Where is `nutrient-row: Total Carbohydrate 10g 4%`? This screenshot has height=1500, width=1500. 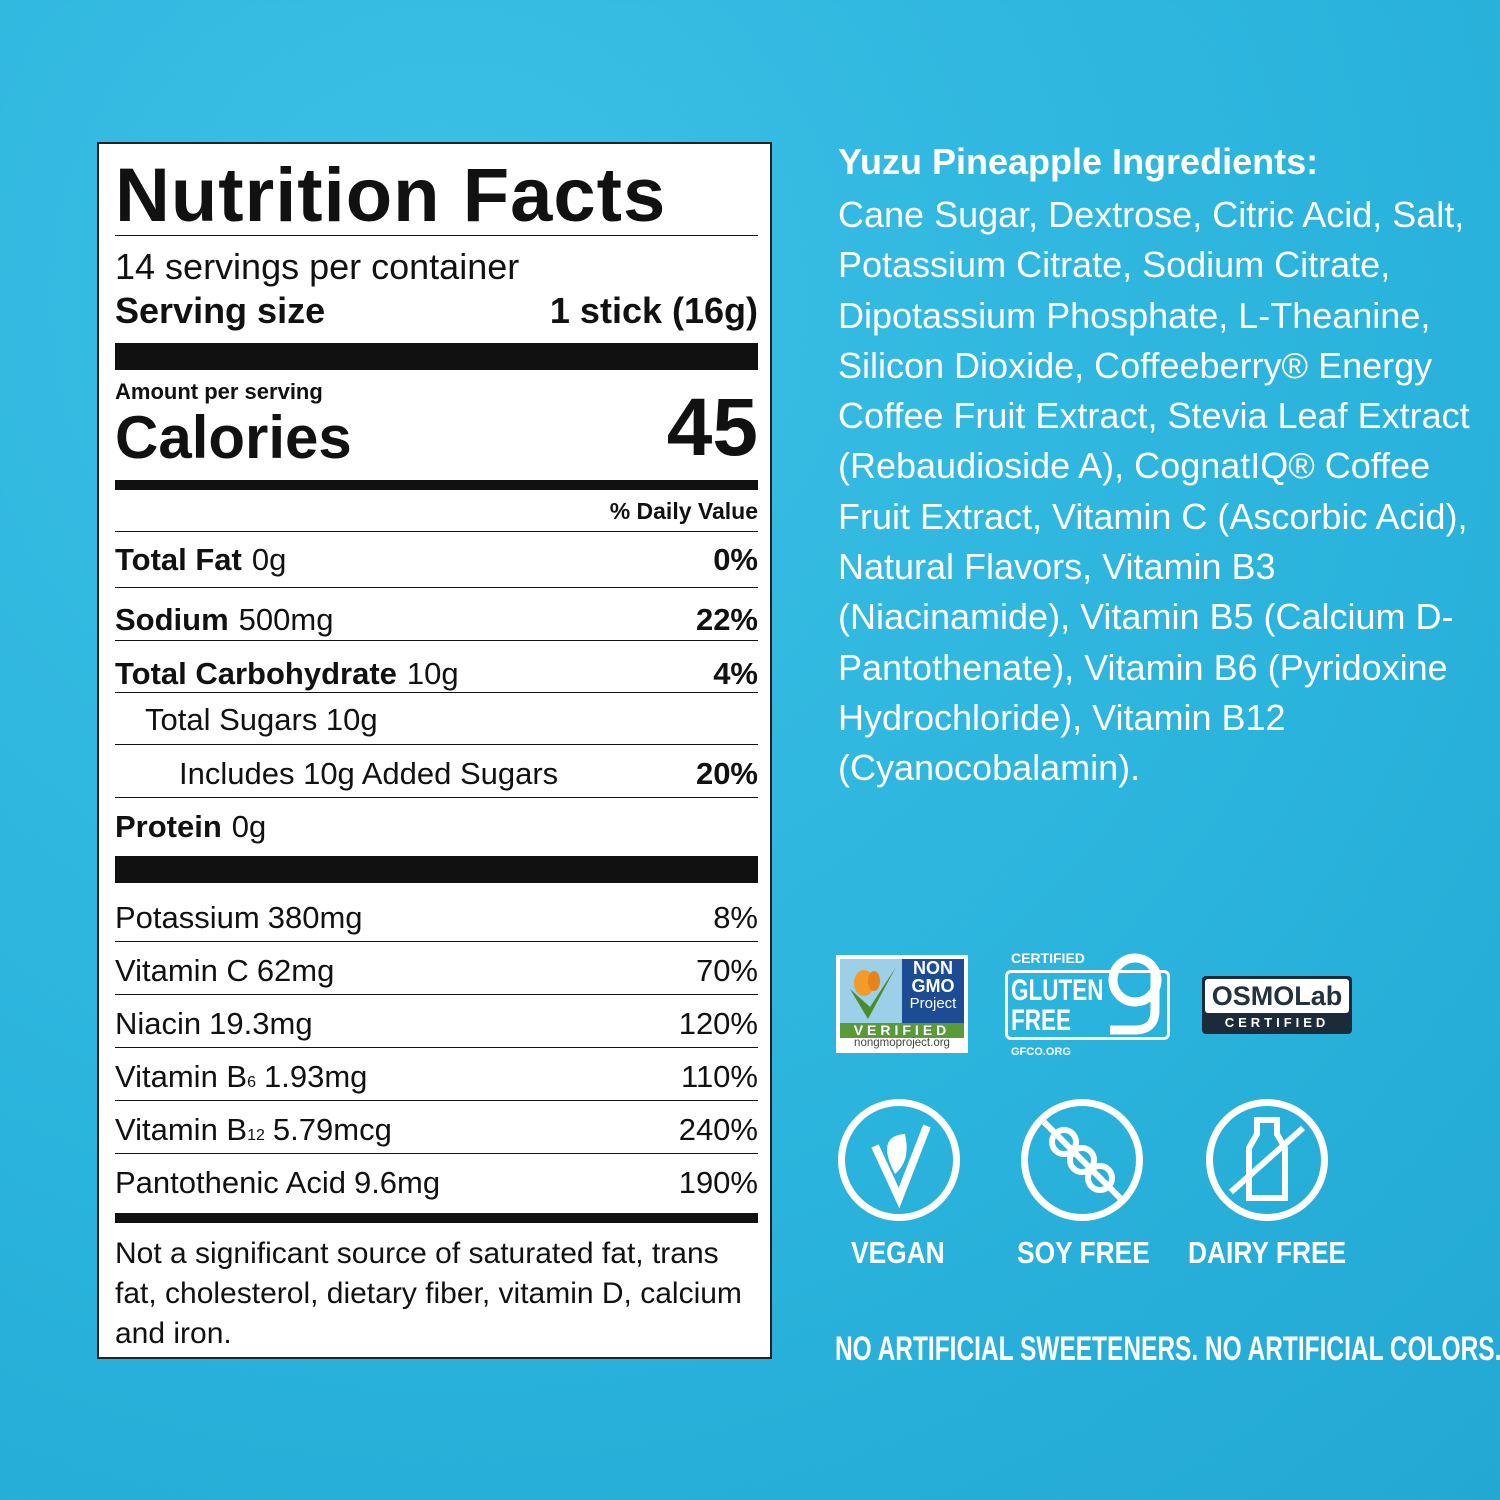 nutrient-row: Total Carbohydrate 10g 4% is located at coordinates (436, 674).